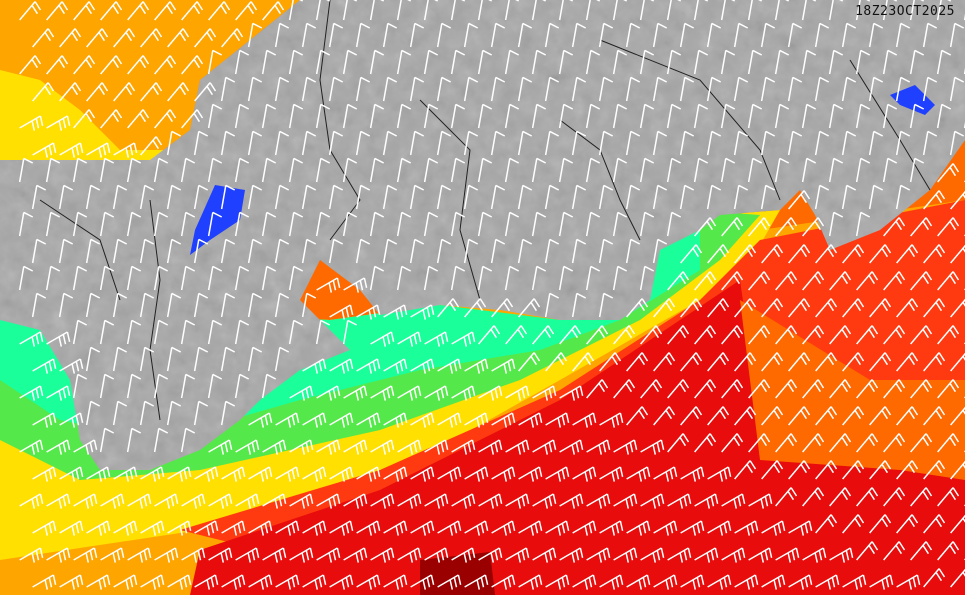 This screenshot has width=965, height=595. I want to click on wind-zone-orange-east, so click(852, 390).